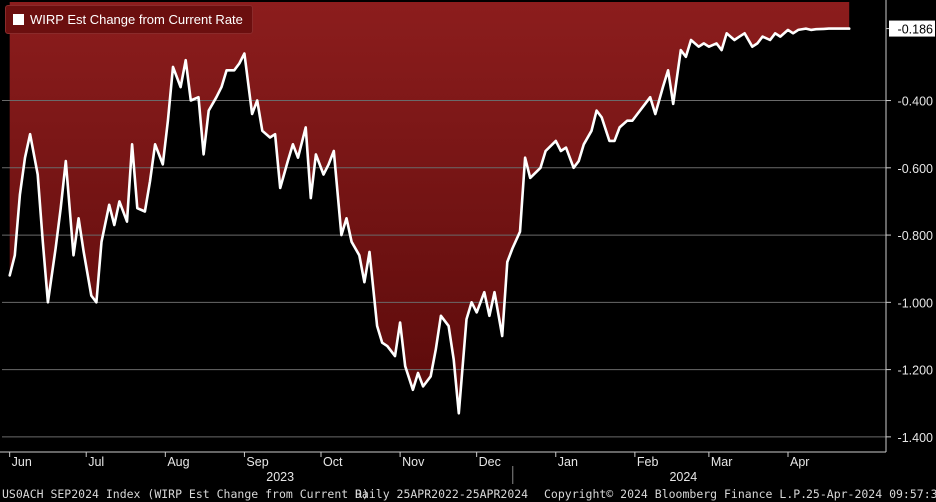  Describe the element at coordinates (22, 462) in the screenshot. I see `x-month-label: Jun` at that location.